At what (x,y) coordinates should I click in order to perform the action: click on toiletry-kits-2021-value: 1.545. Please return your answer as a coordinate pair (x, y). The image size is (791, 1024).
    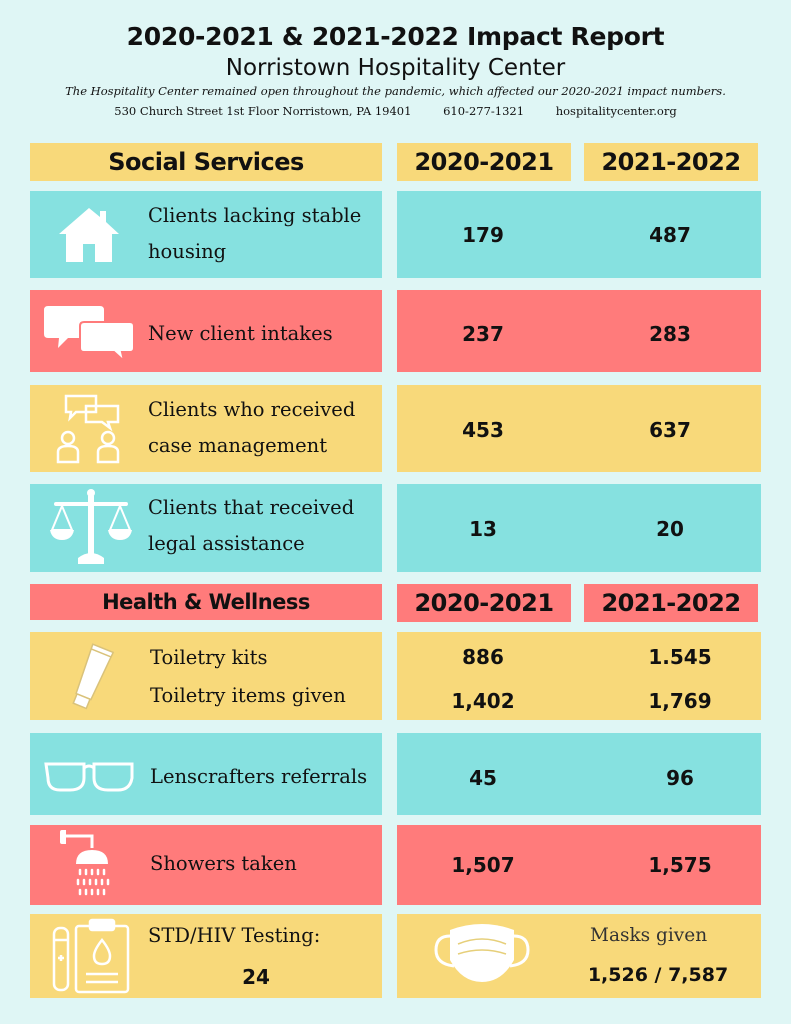
    Looking at the image, I should click on (680, 657).